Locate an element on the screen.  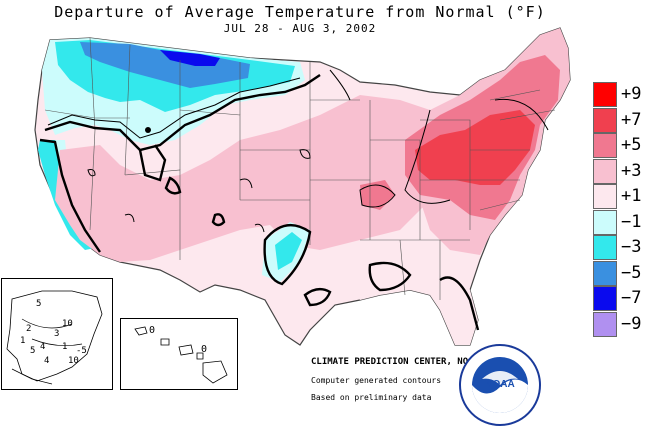
legend-label: +7 is located at coordinates (631, 119).